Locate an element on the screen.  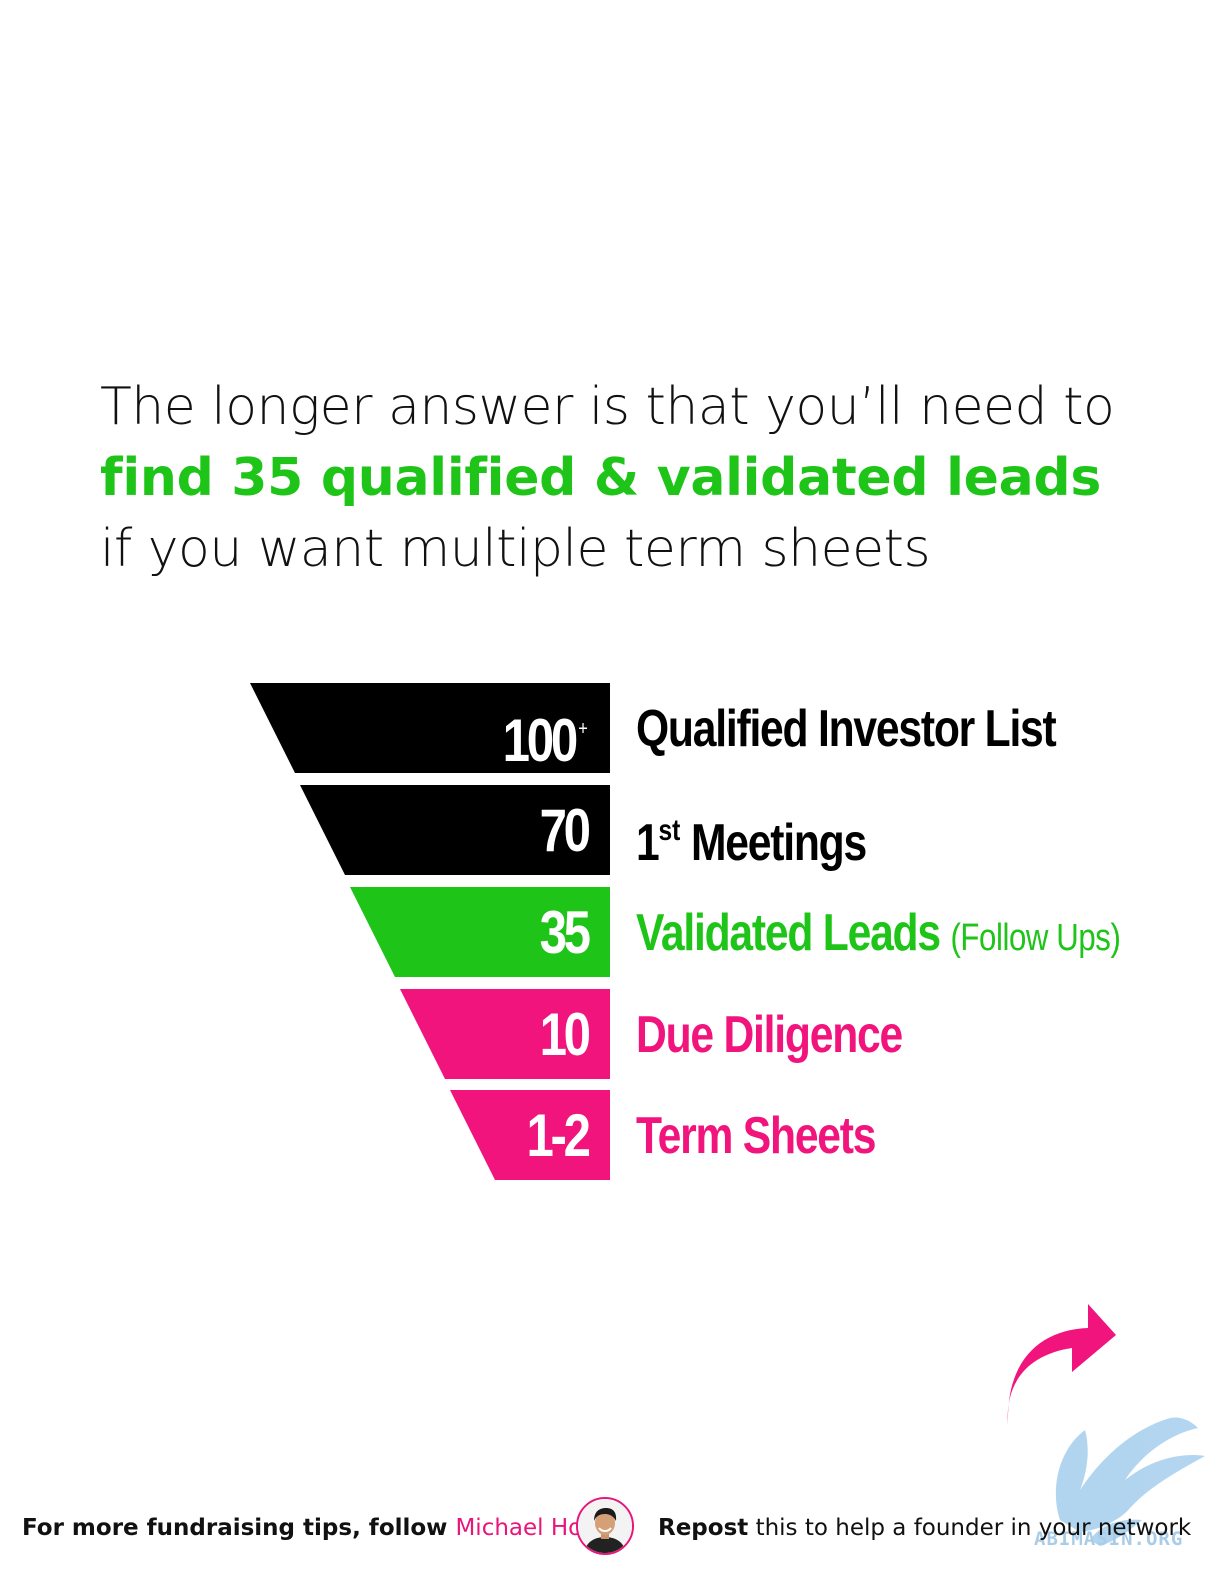
curved-share-arrow-icon is located at coordinates (1061, 1364).